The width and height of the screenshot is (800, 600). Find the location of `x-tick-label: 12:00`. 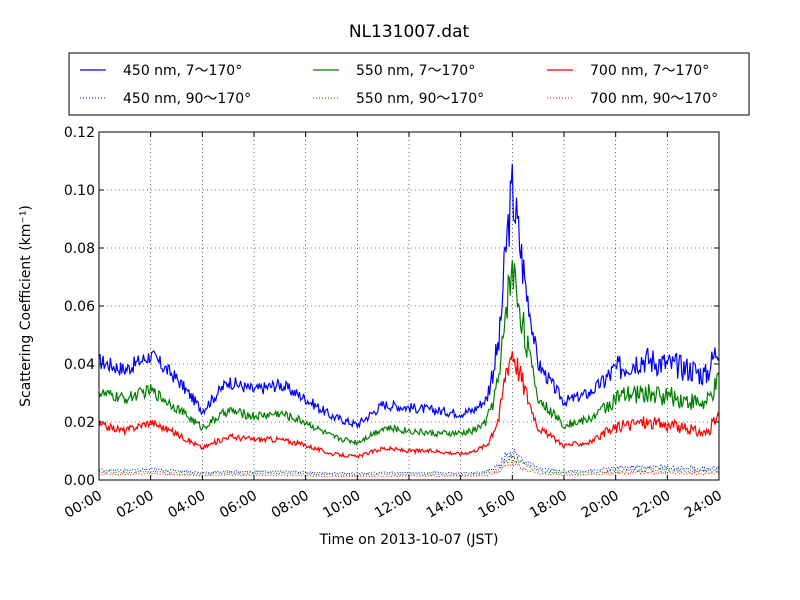

x-tick-label: 12:00 is located at coordinates (393, 505).